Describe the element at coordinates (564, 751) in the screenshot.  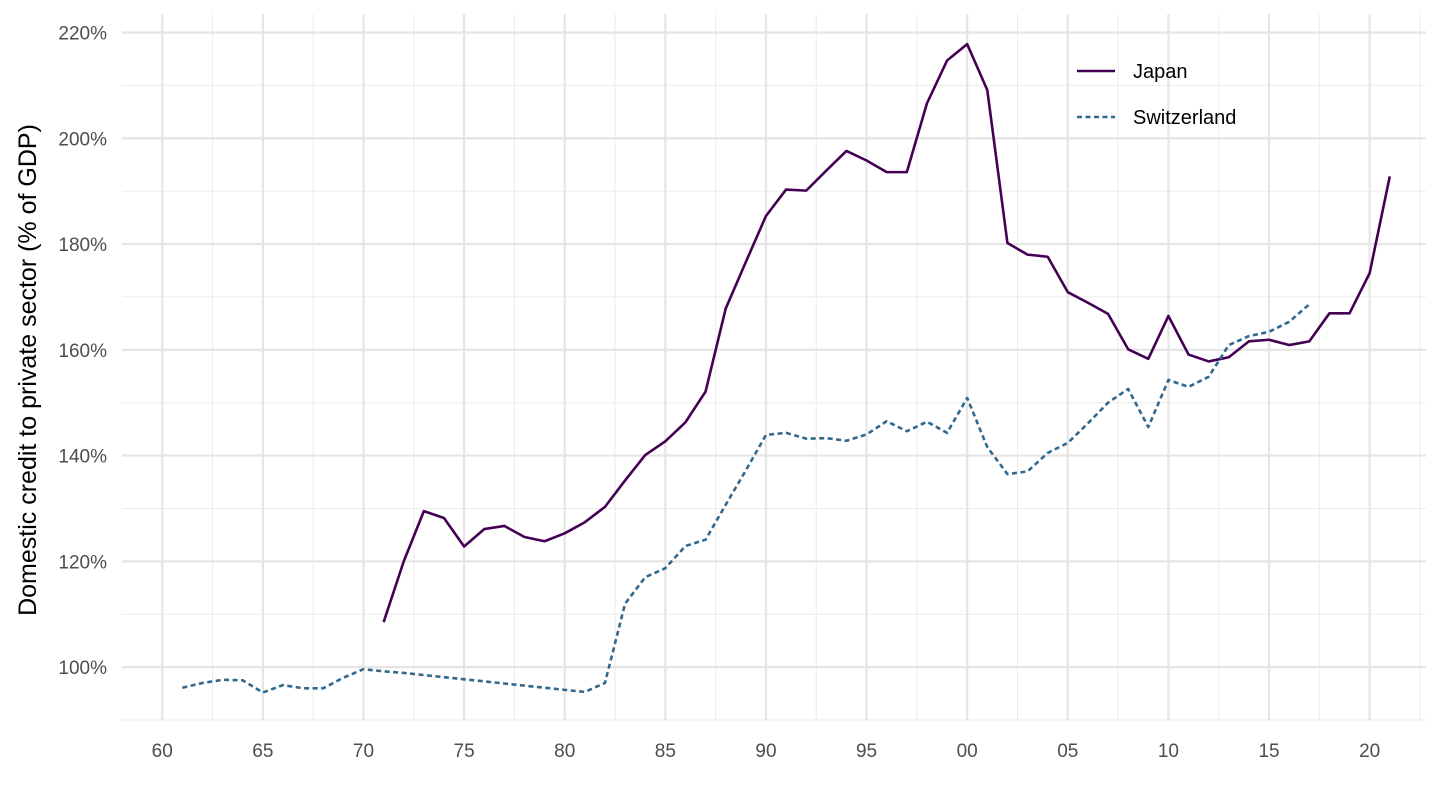
I see `x-tick-label: 80` at that location.